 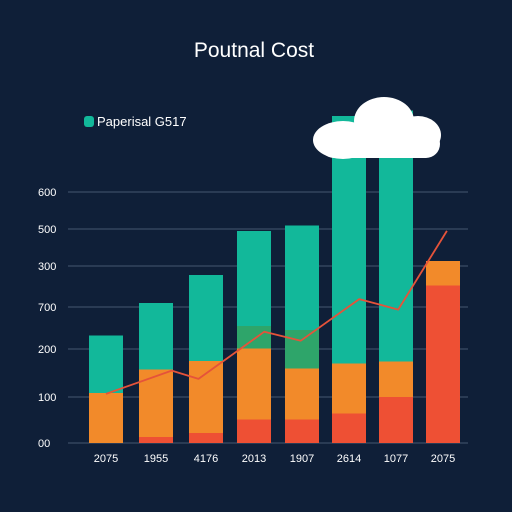 I want to click on x-tick-label: 2013, so click(x=254, y=459).